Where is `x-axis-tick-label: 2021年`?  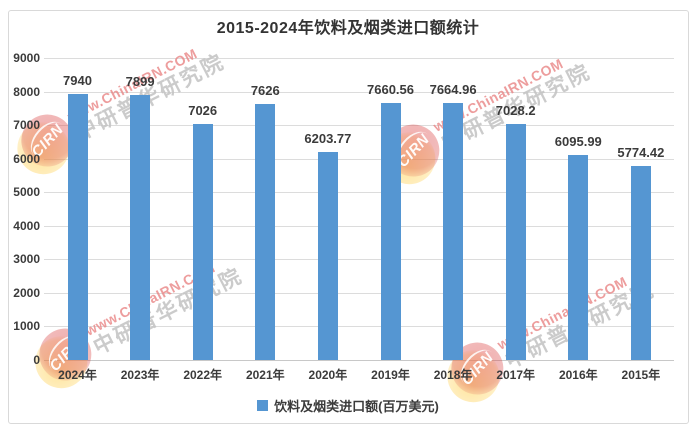 x-axis-tick-label: 2021年 is located at coordinates (265, 375).